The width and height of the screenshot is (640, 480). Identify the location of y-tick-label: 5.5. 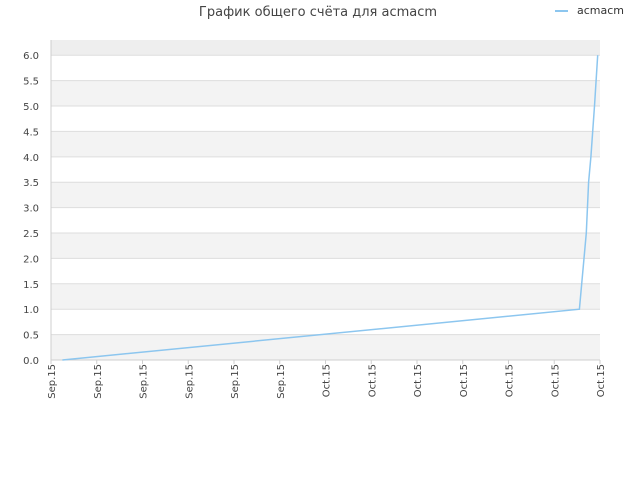
(31, 82).